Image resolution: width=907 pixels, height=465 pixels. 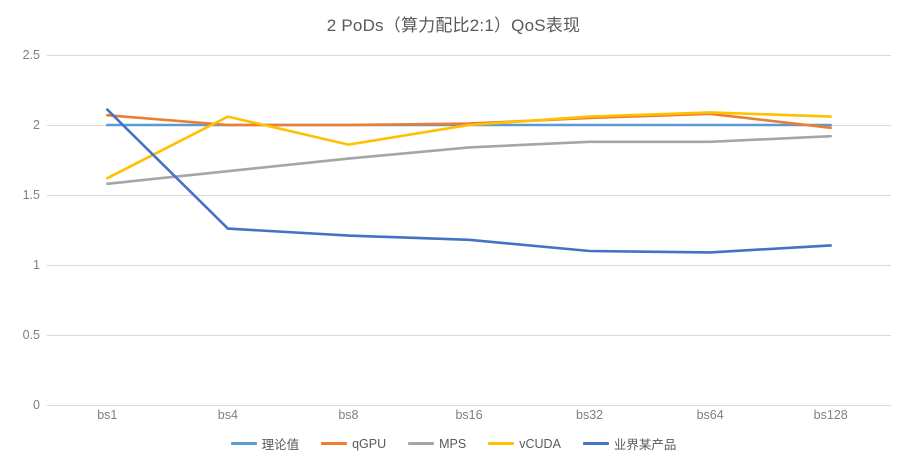 I want to click on legend-item: vCUDA, so click(x=524, y=444).